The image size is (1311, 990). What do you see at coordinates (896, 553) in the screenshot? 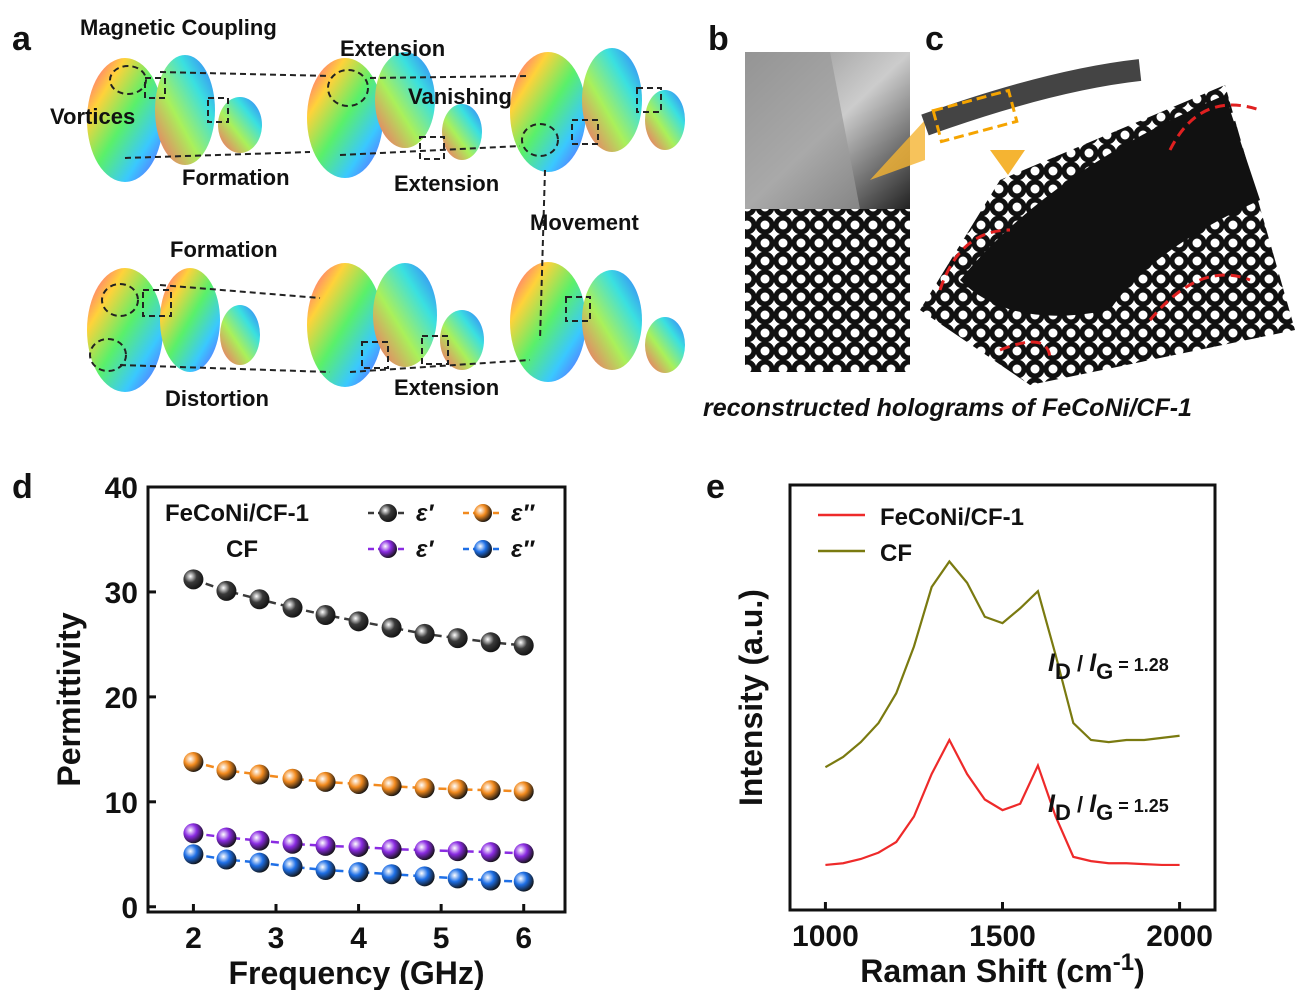
I see `legend-label: CF` at bounding box center [896, 553].